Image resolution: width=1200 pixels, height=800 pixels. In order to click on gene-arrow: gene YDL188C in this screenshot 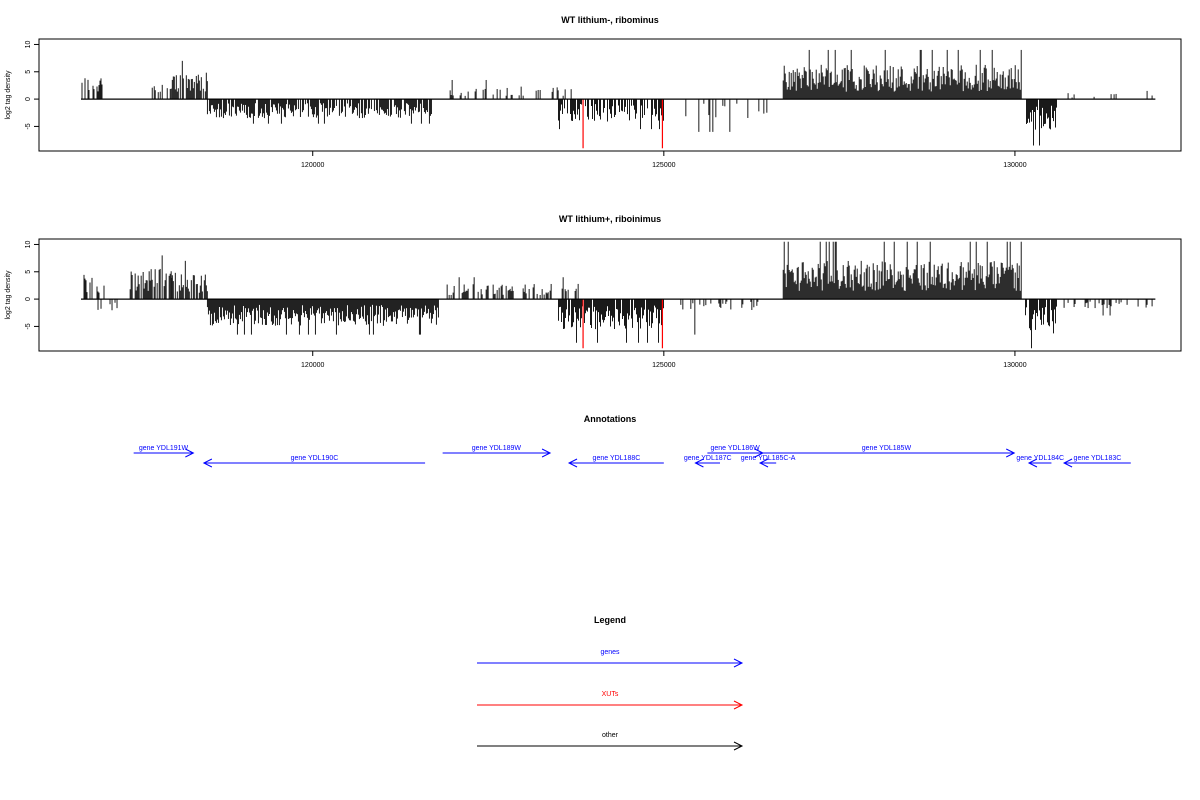, I will do `click(615, 461)`.